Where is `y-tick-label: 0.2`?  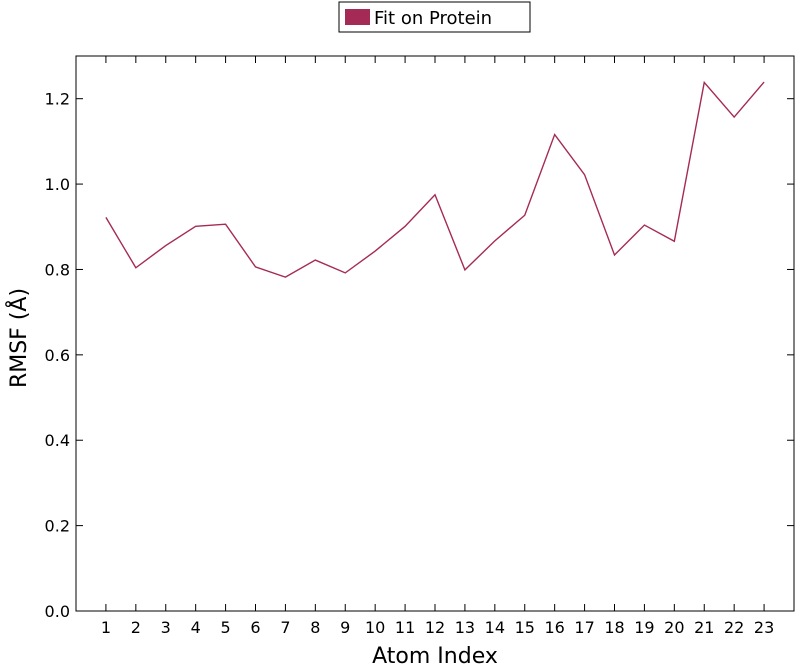 y-tick-label: 0.2 is located at coordinates (57, 526).